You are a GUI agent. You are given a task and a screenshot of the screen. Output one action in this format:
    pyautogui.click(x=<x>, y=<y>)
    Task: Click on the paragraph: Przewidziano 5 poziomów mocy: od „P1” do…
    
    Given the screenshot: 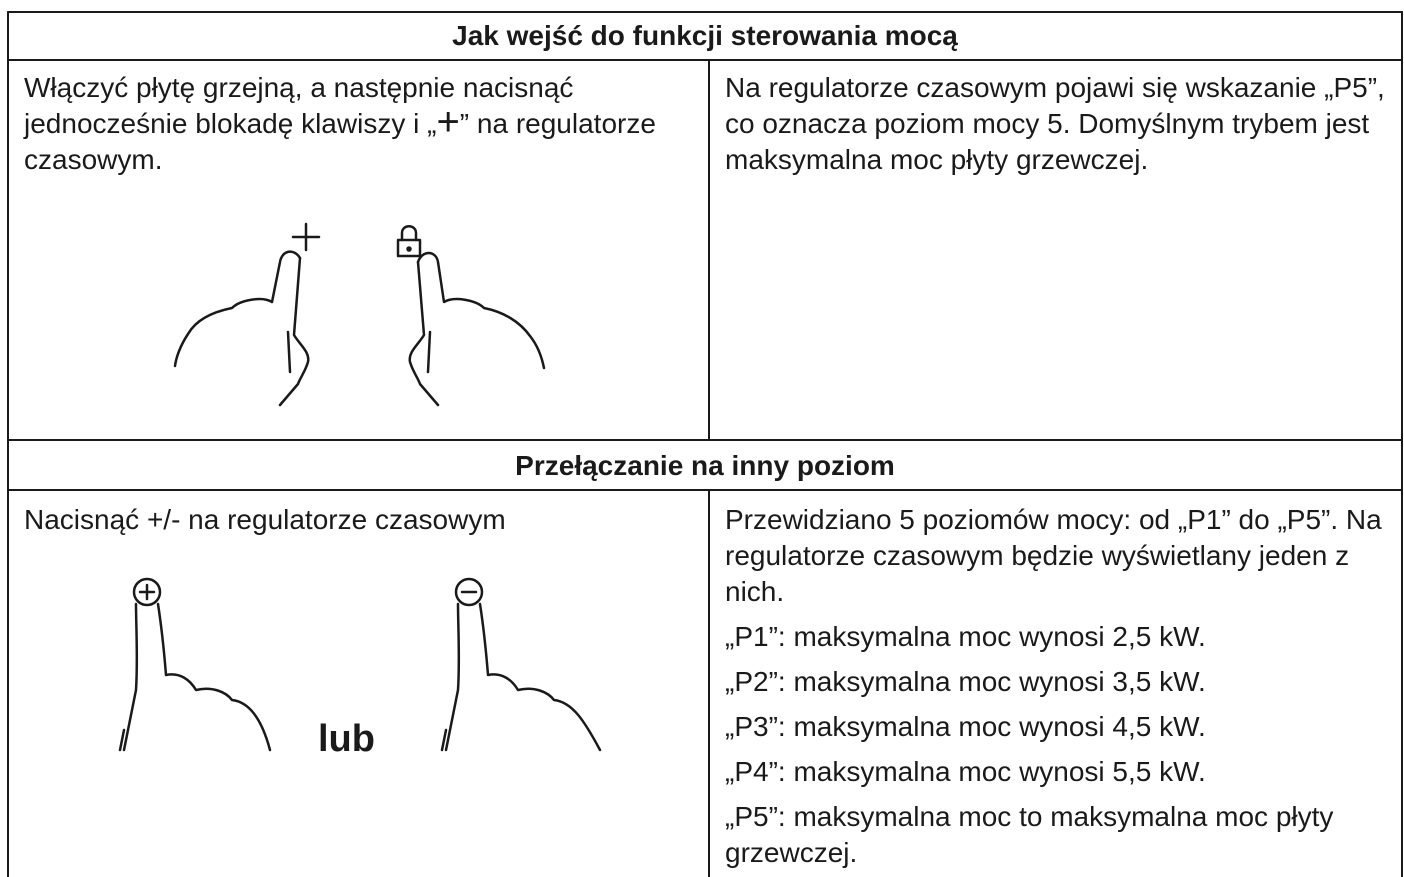 What is the action you would take?
    pyautogui.click(x=1053, y=555)
    